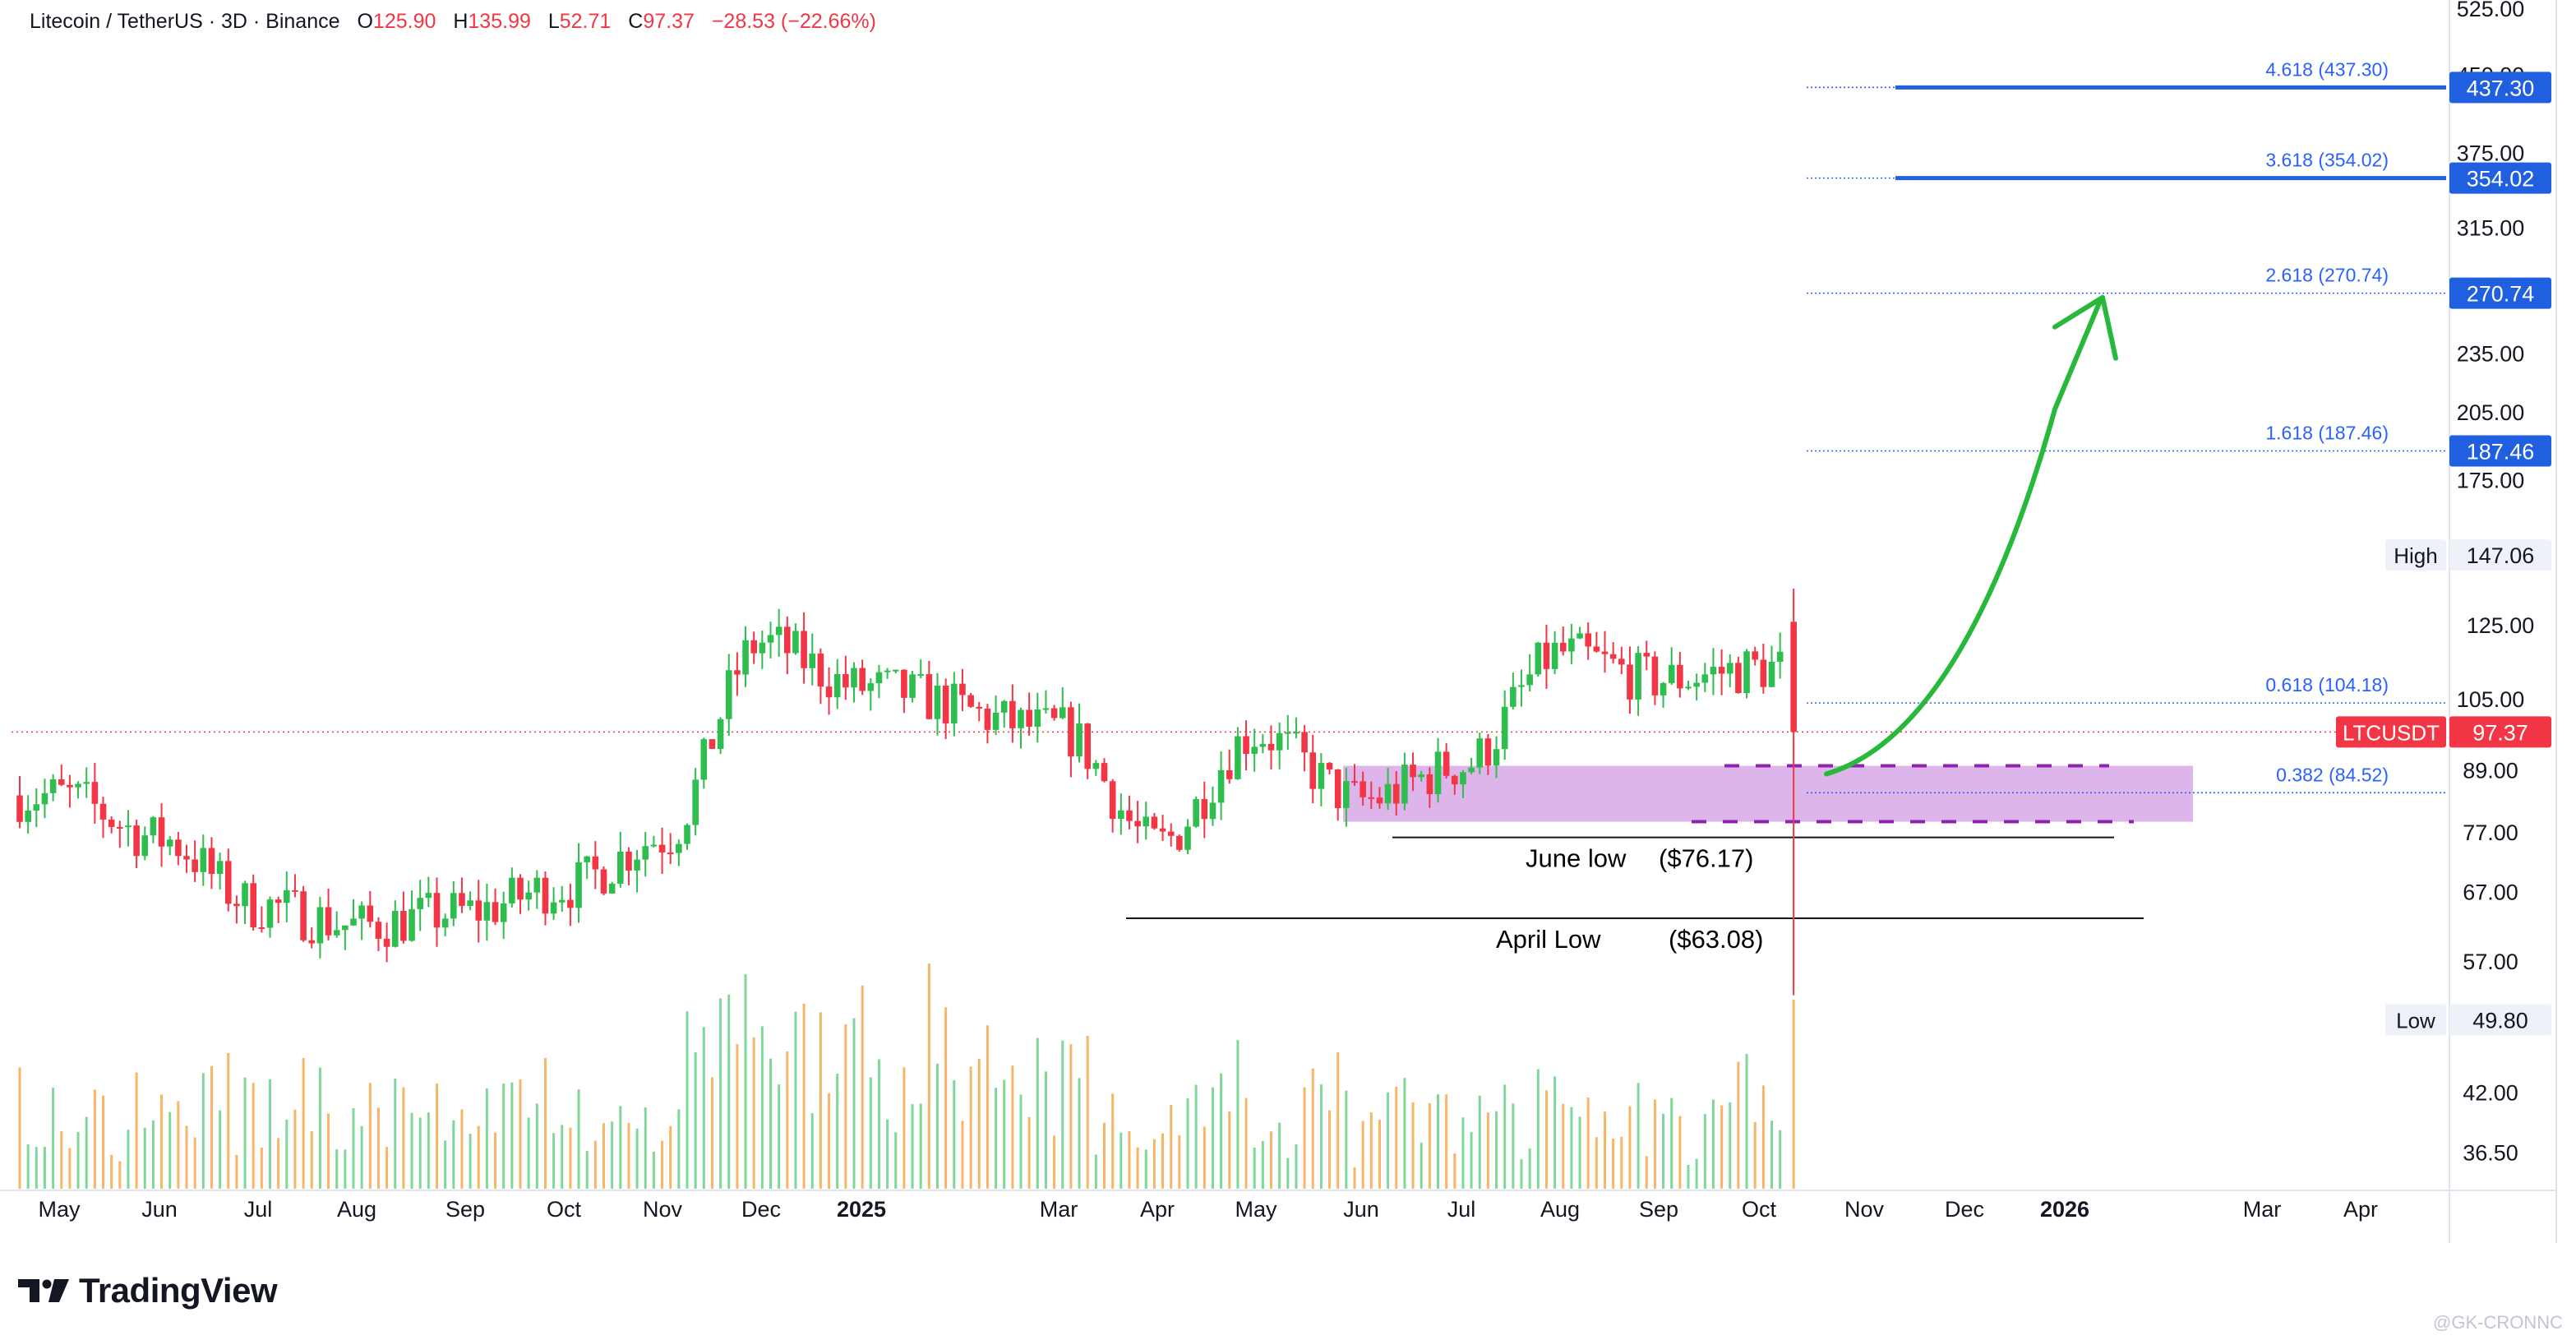  I want to click on last-candle, so click(1794, 677).